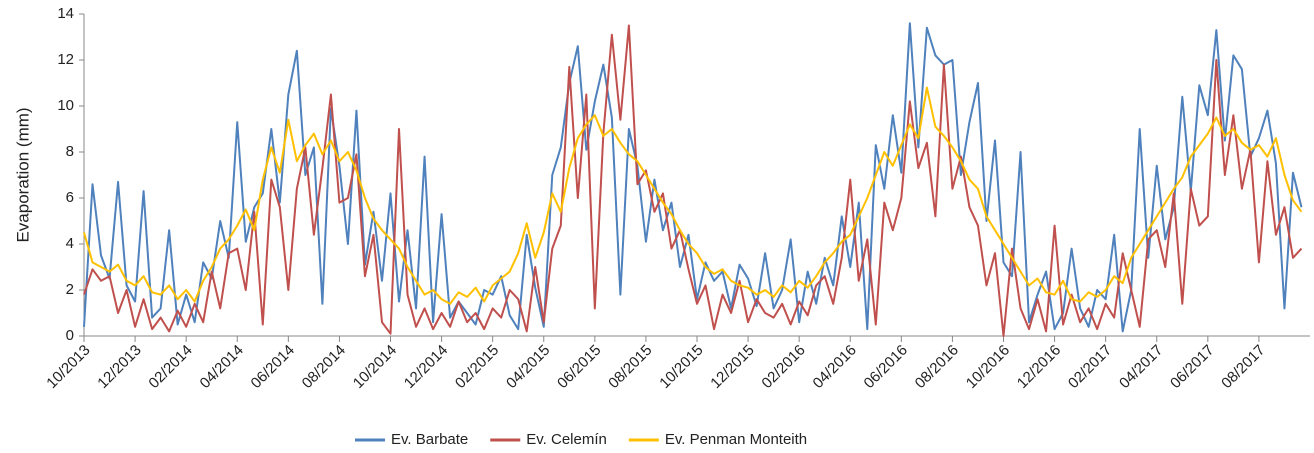 This screenshot has height=453, width=1314. What do you see at coordinates (70, 243) in the screenshot?
I see `y-tick-label: 4` at bounding box center [70, 243].